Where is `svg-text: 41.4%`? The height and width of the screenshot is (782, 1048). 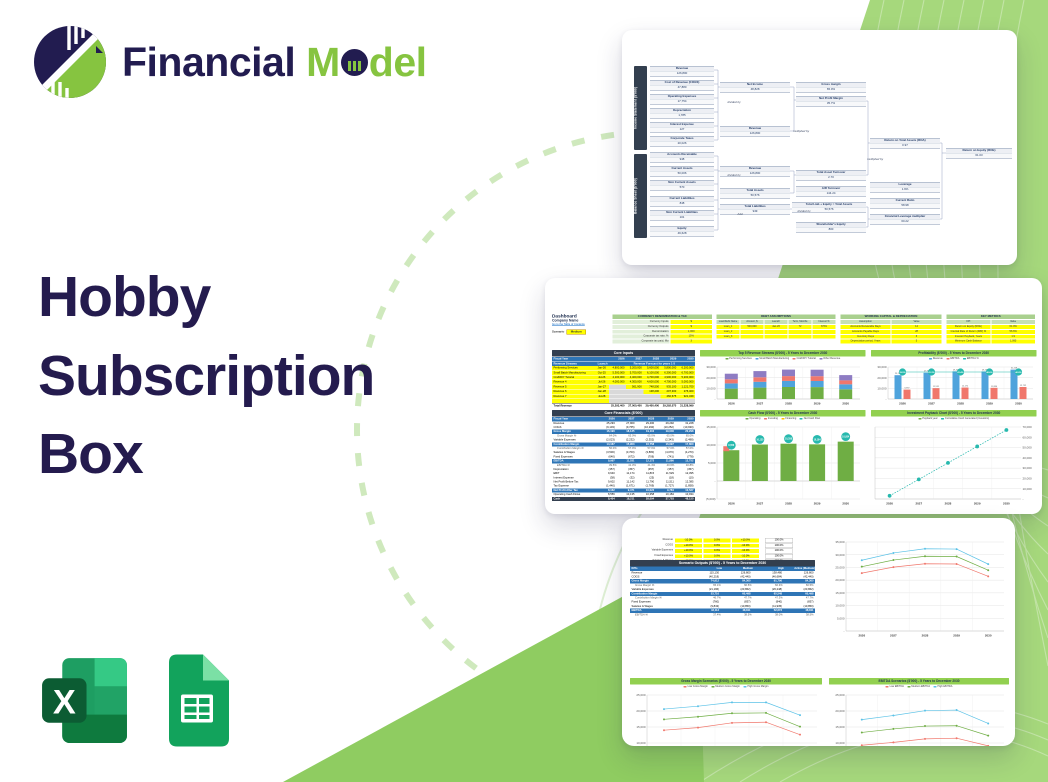
svg-text: 41.4% is located at coordinates (960, 372).